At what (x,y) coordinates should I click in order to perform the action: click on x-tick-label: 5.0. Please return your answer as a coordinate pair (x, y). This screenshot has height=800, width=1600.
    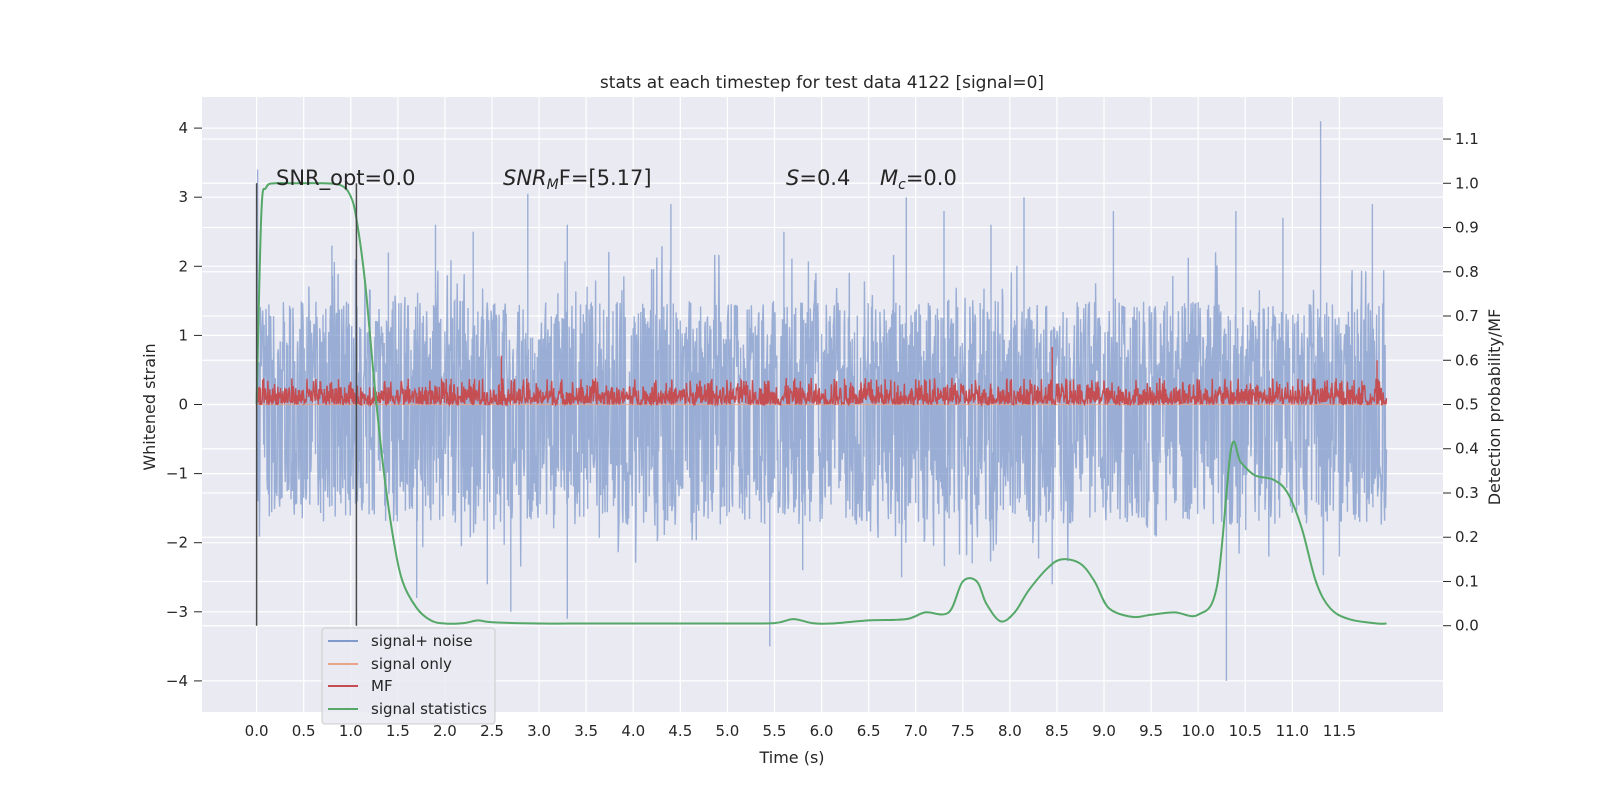
    Looking at the image, I should click on (727, 731).